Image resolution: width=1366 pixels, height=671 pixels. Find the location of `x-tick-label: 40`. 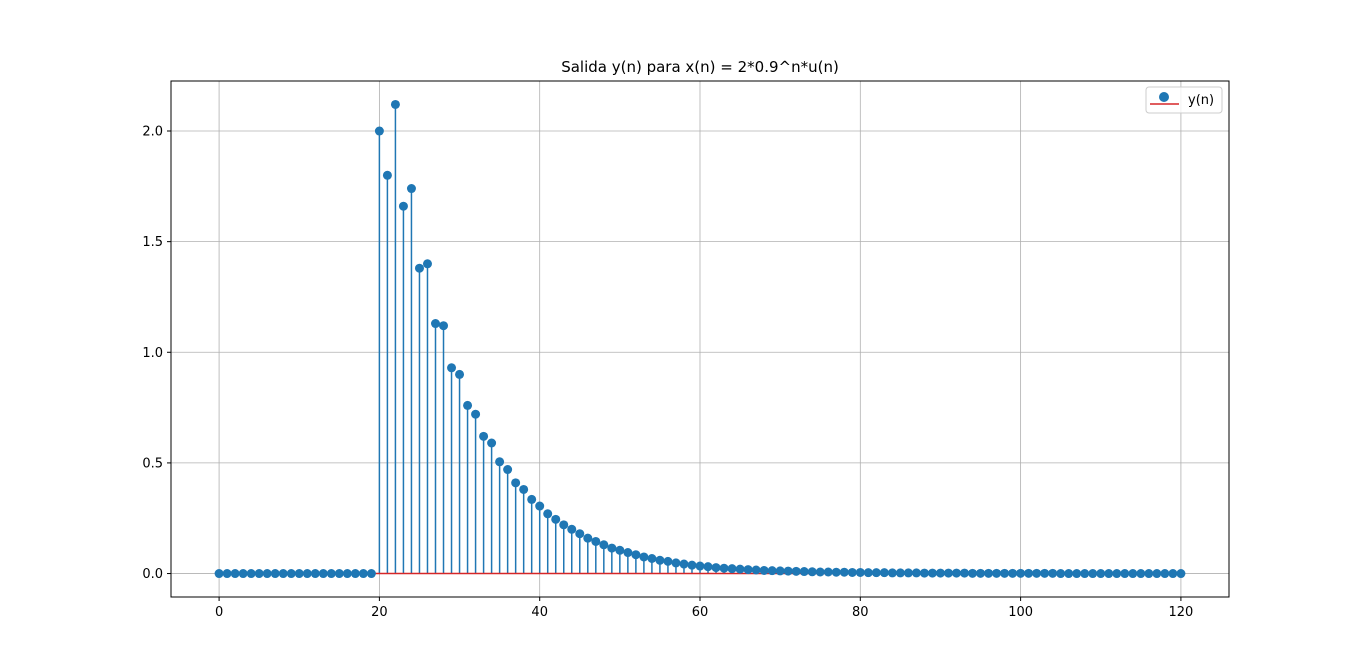

x-tick-label: 40 is located at coordinates (539, 612).